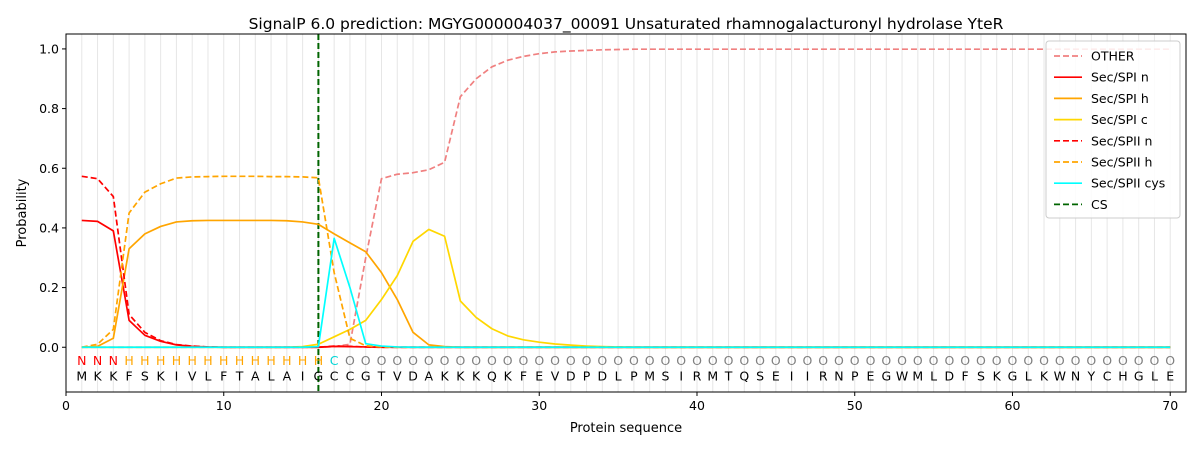 The image size is (1200, 450). Describe the element at coordinates (1170, 375) in the screenshot. I see `residue-label-70: E` at that location.